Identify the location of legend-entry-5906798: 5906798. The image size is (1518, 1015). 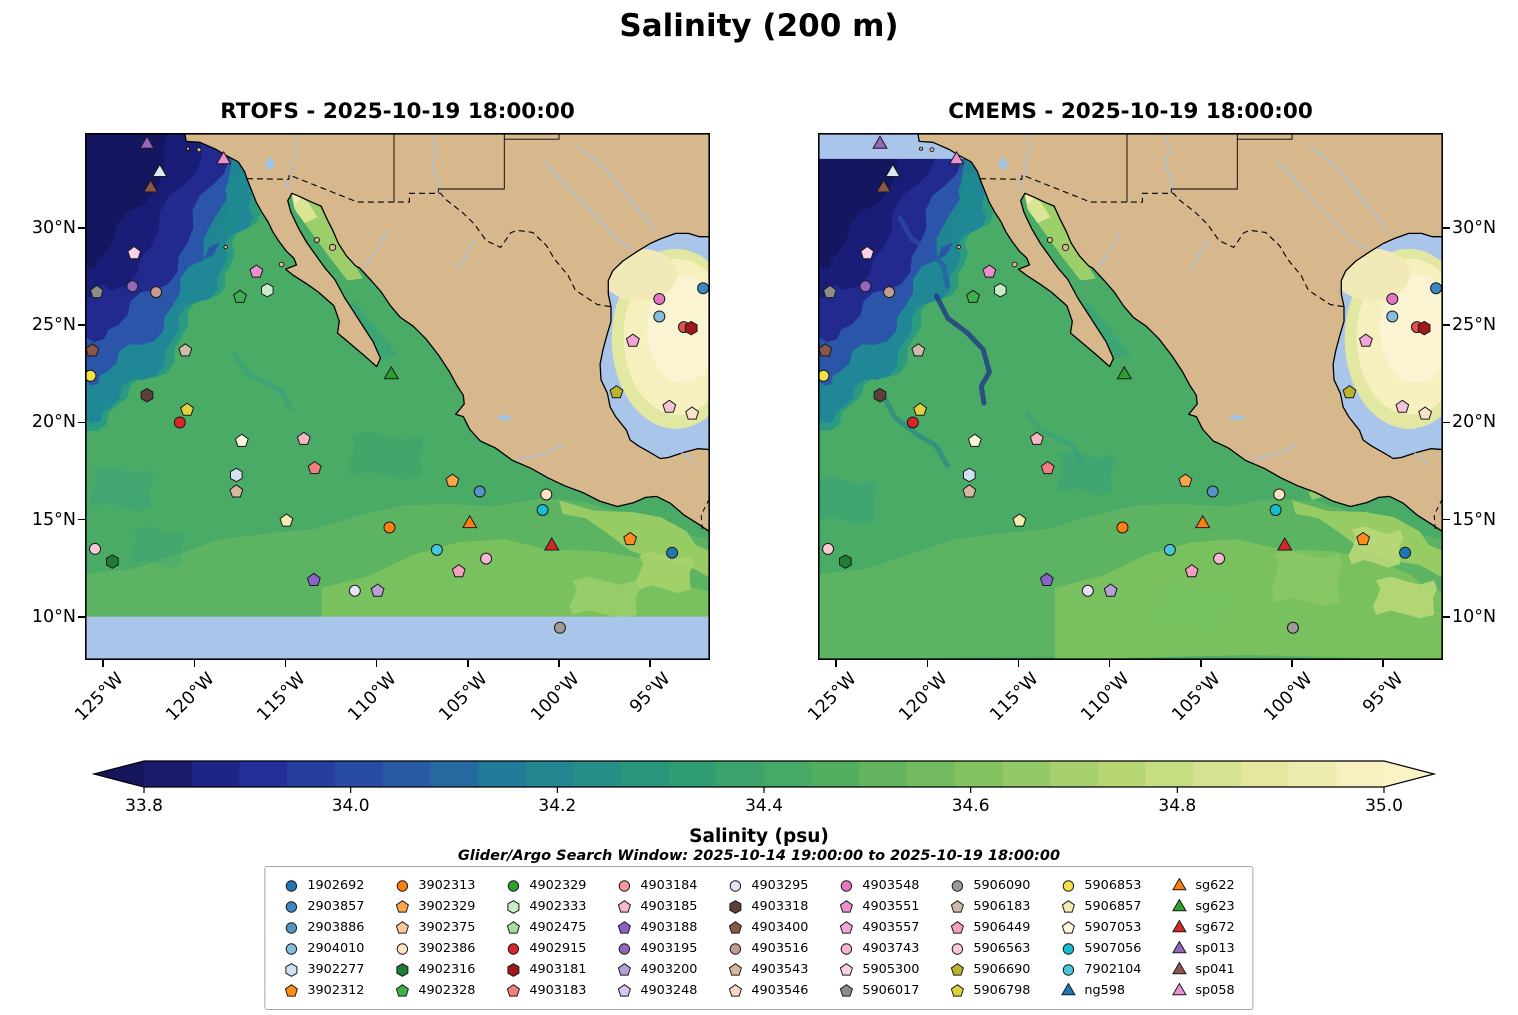
(989, 990).